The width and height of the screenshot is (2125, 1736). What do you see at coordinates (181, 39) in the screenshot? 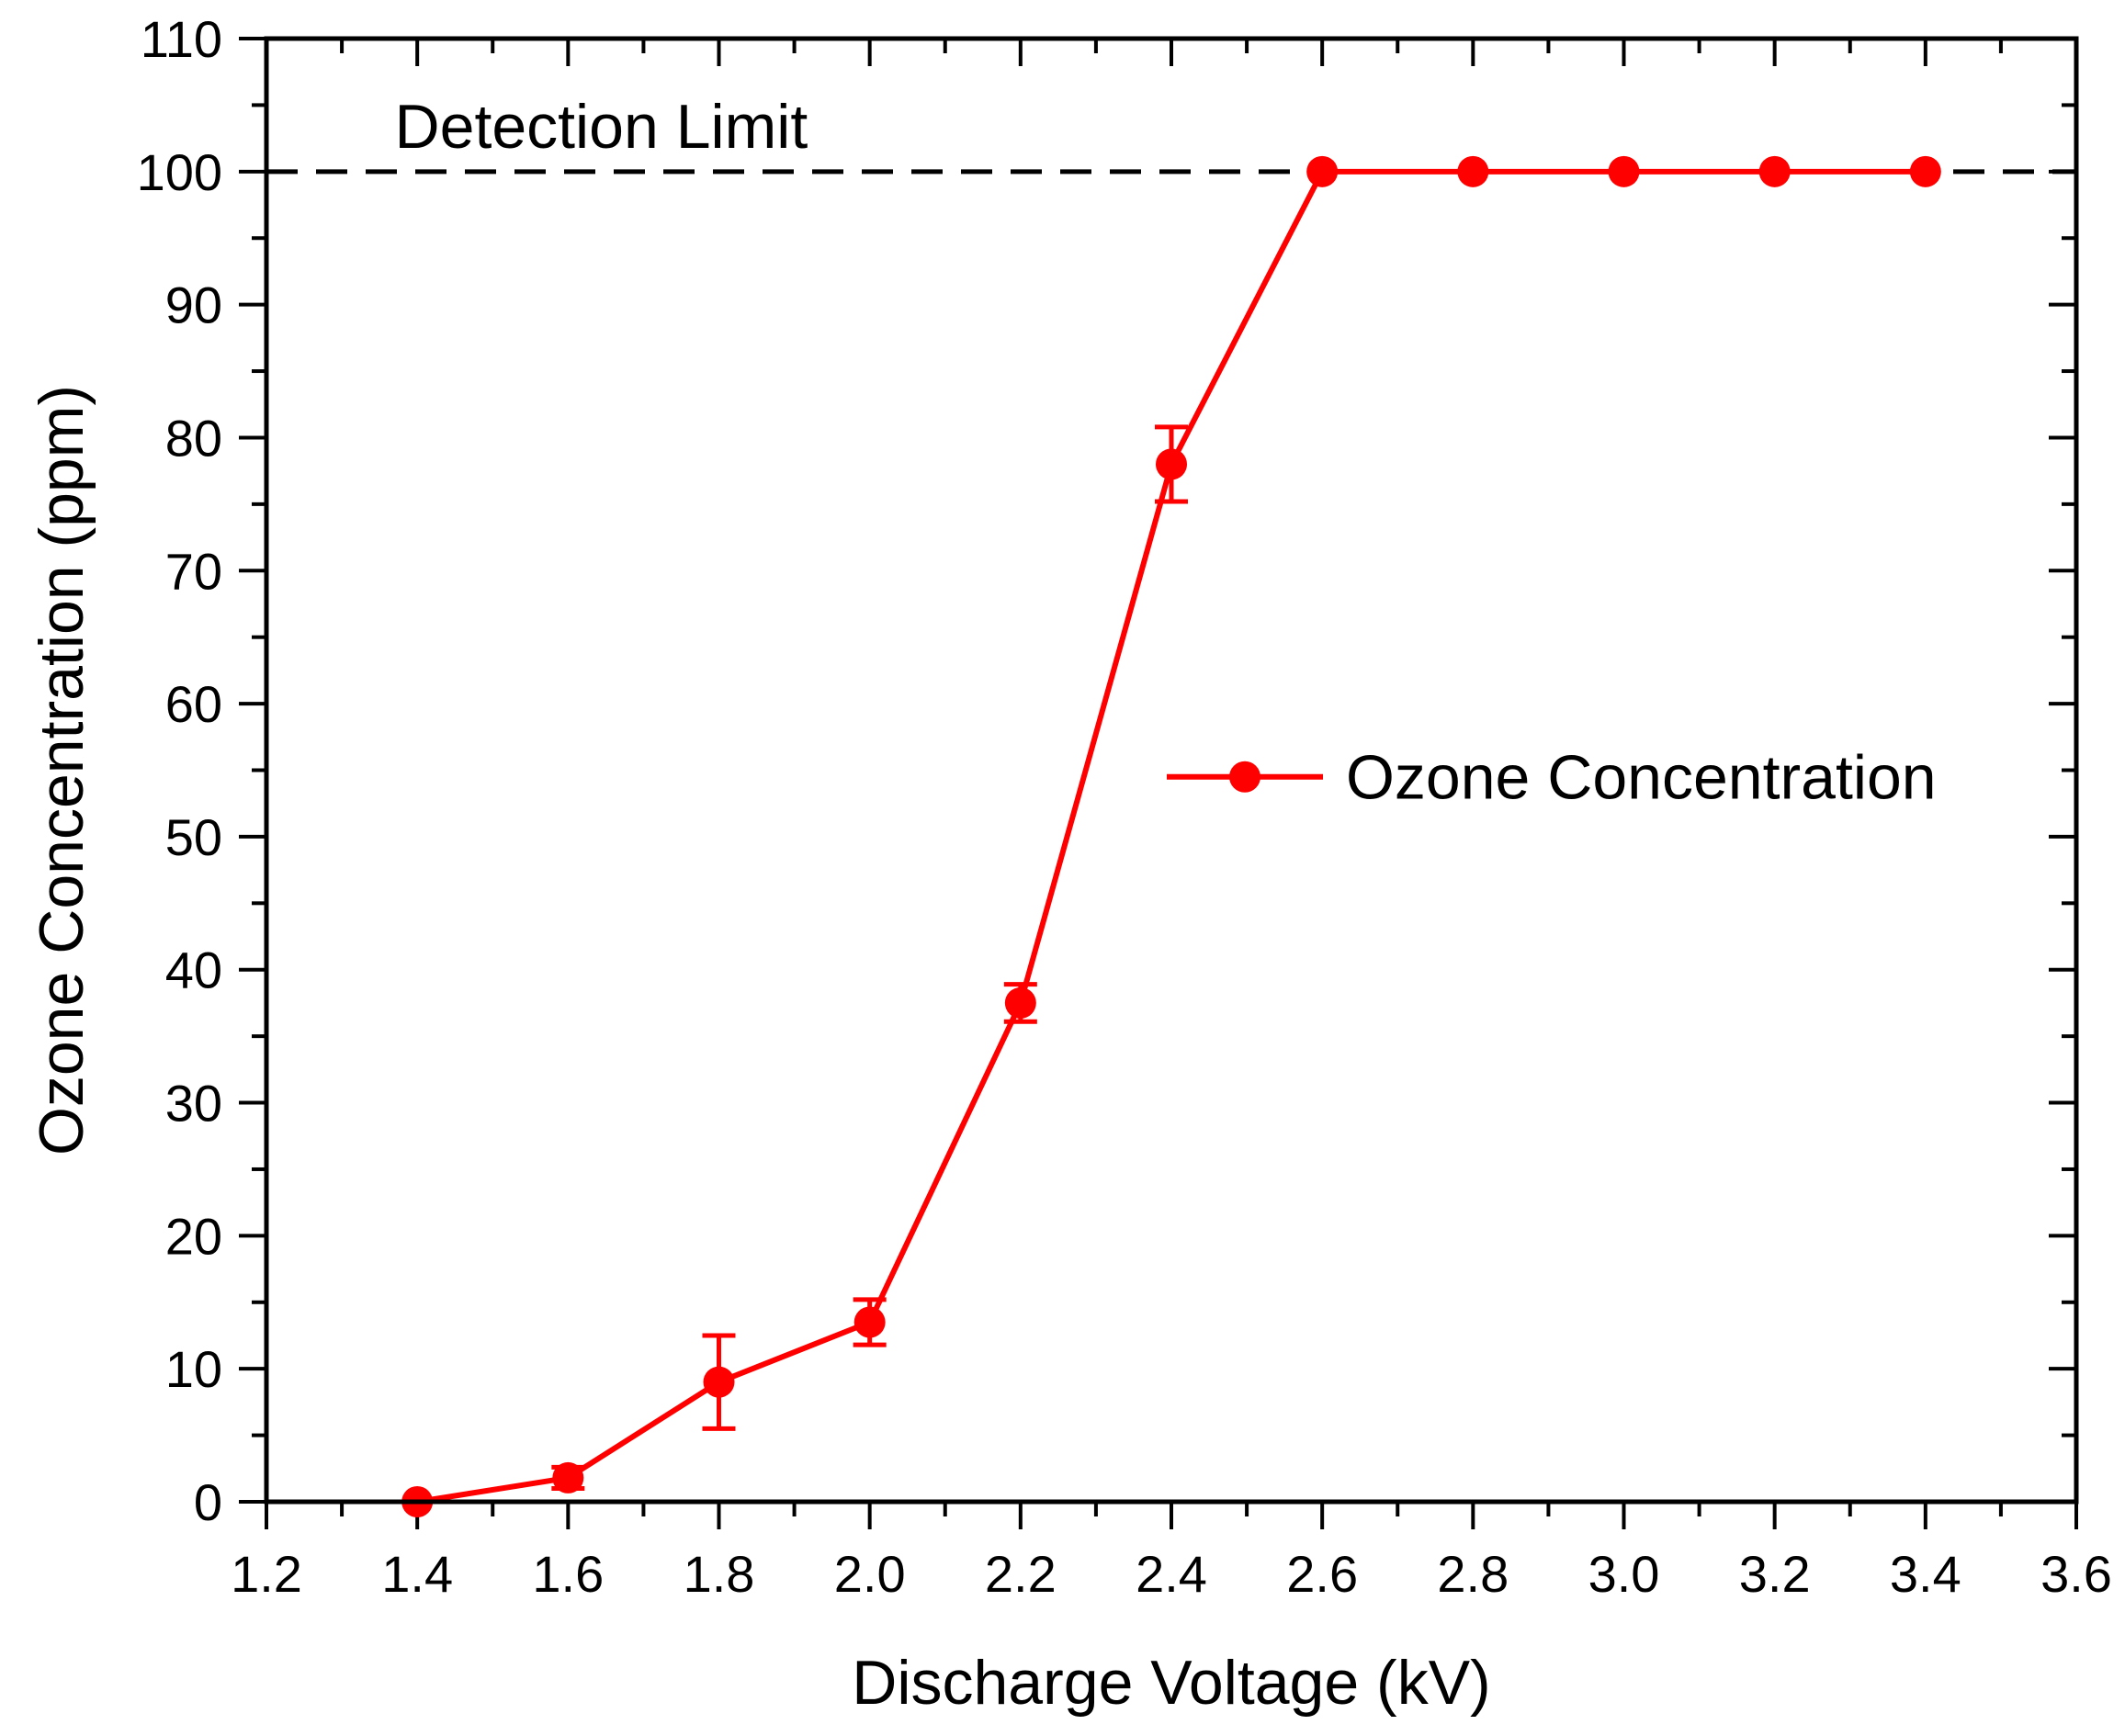
I see `y-tick-label: 110` at bounding box center [181, 39].